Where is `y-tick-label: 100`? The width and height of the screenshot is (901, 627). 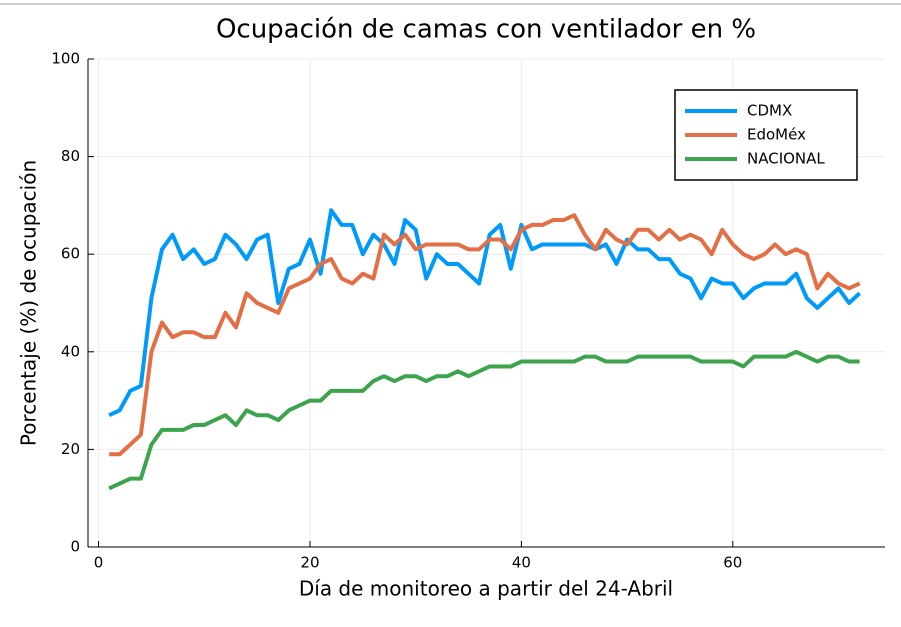
y-tick-label: 100 is located at coordinates (65, 59).